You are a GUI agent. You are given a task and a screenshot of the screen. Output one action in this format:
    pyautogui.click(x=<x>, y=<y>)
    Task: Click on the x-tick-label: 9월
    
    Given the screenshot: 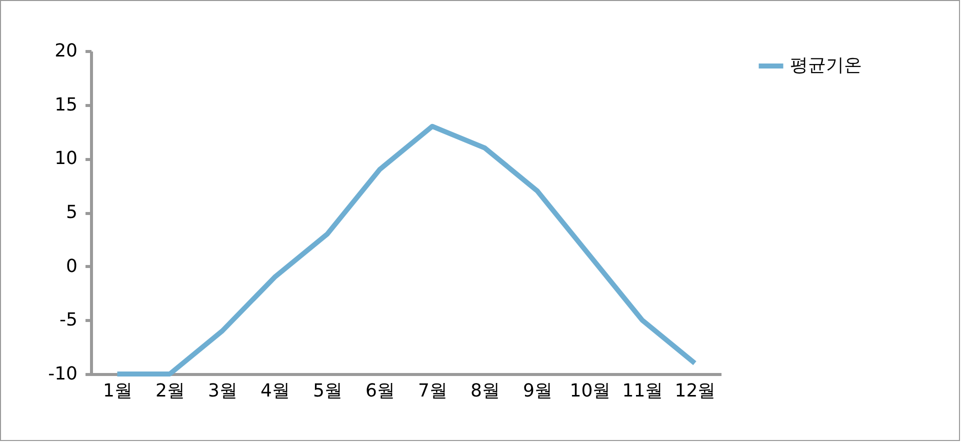 What is the action you would take?
    pyautogui.click(x=537, y=391)
    